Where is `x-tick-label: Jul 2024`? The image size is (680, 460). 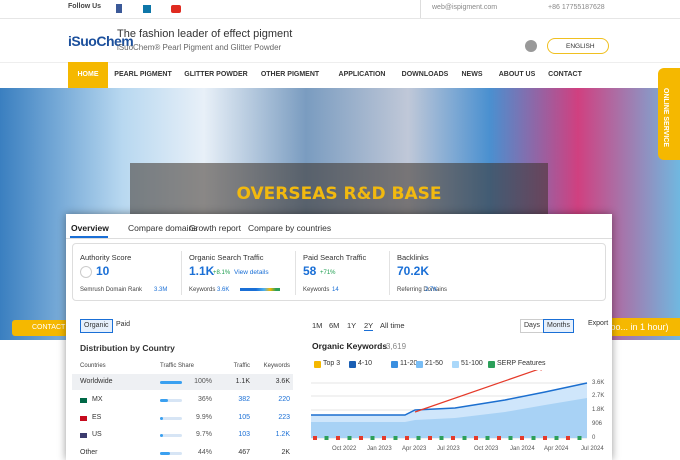
x-tick-label: Jul 2024 is located at coordinates (592, 449).